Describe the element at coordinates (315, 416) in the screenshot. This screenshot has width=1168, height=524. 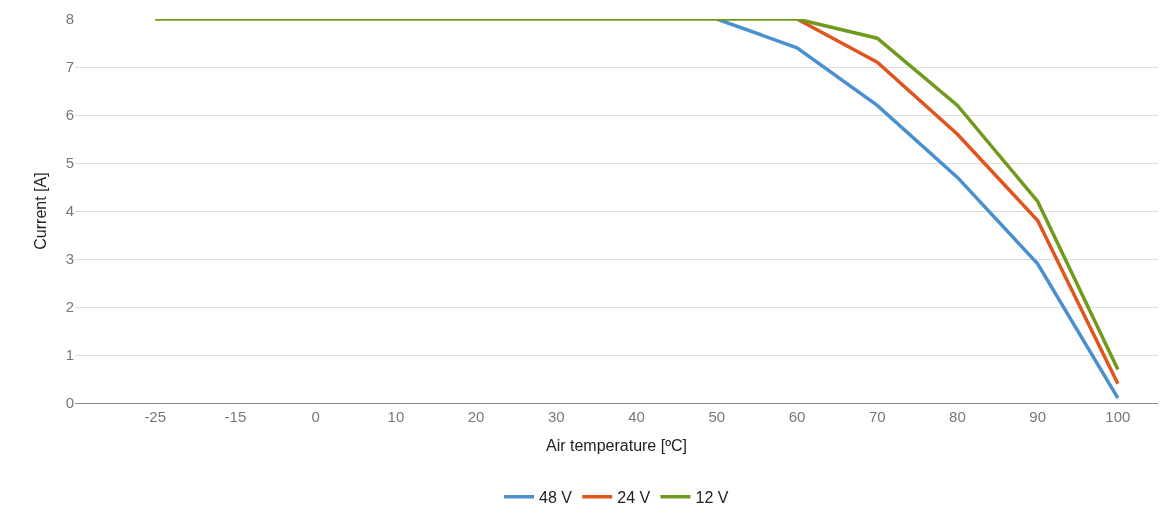
I see `x-tick-label: 0` at that location.